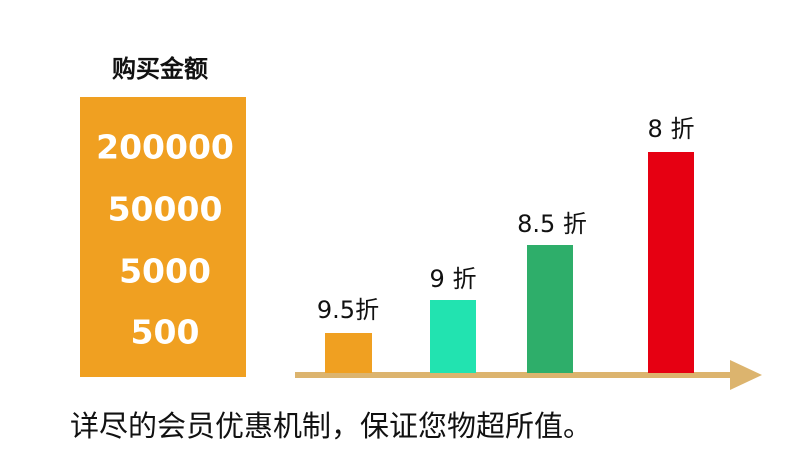 This screenshot has height=468, width=790. Describe the element at coordinates (331, 426) in the screenshot. I see `caption: 详尽的会员优惠机制，保证您物超所值。` at that location.